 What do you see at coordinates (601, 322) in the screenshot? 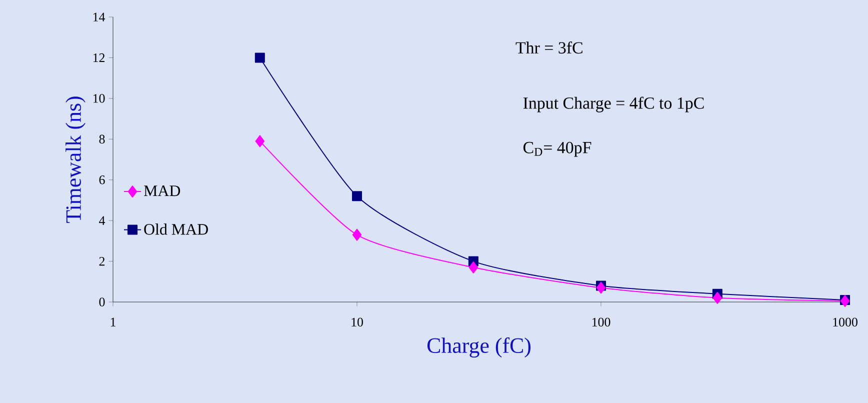
I see `x-tick-label: 100` at bounding box center [601, 322].